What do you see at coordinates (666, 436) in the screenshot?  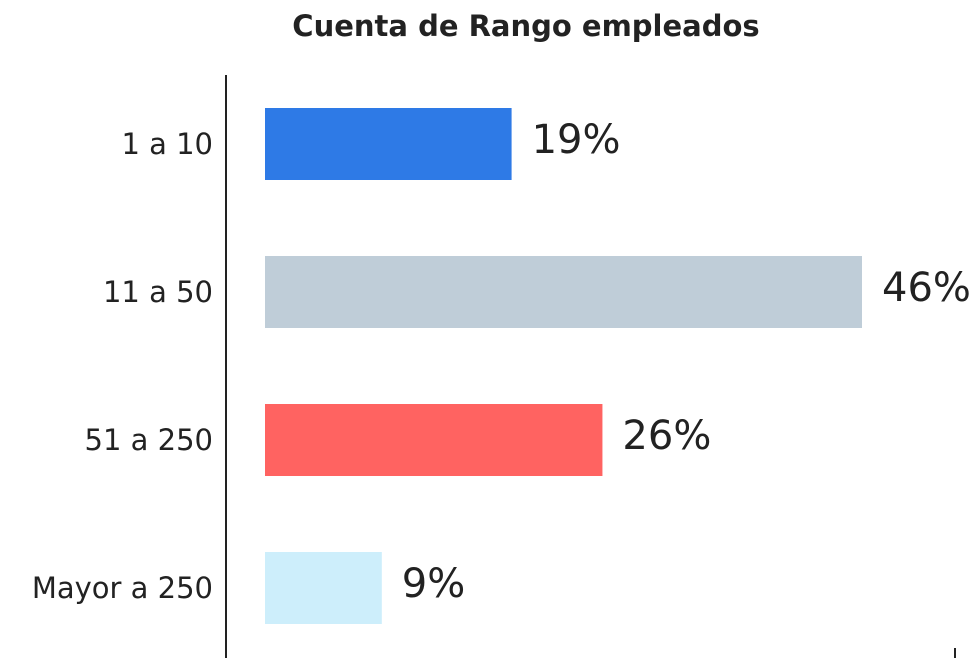 I see `value-label: 26%` at bounding box center [666, 436].